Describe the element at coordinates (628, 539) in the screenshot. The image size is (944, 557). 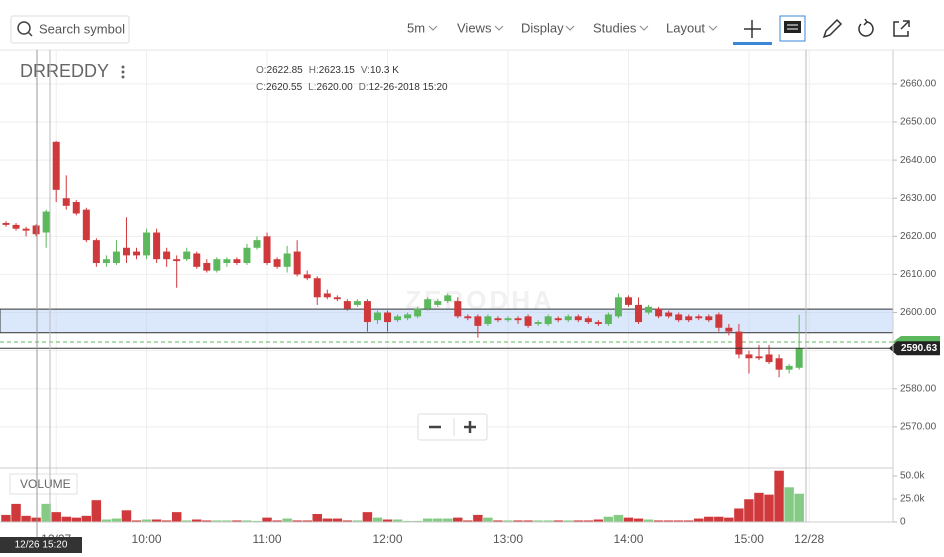
I see `x-tick-label: 14:00` at that location.